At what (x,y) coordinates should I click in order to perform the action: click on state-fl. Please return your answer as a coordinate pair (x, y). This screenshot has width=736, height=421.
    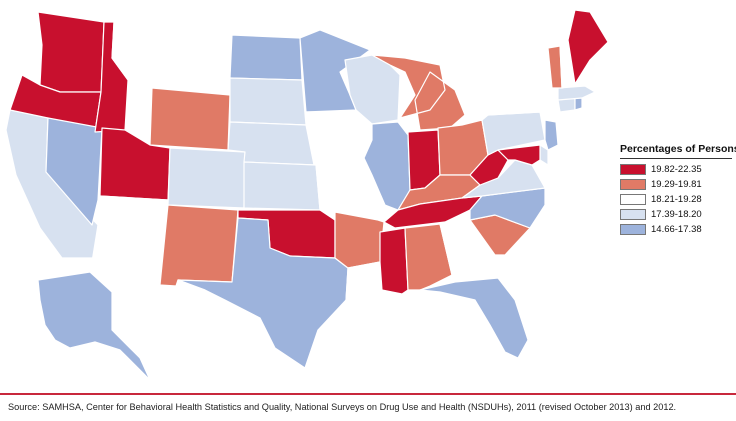
    Looking at the image, I should click on (474, 318).